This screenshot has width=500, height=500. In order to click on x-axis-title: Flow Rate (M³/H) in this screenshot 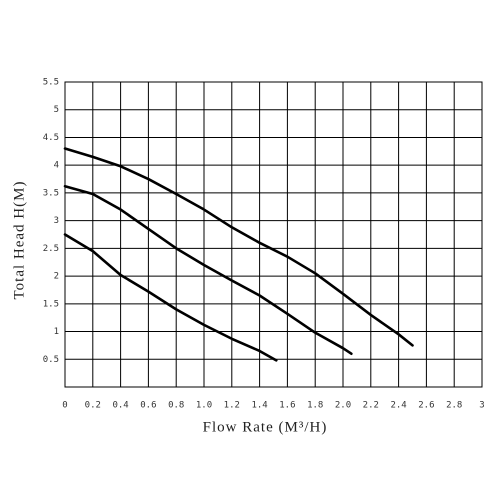, I will do `click(265, 427)`.